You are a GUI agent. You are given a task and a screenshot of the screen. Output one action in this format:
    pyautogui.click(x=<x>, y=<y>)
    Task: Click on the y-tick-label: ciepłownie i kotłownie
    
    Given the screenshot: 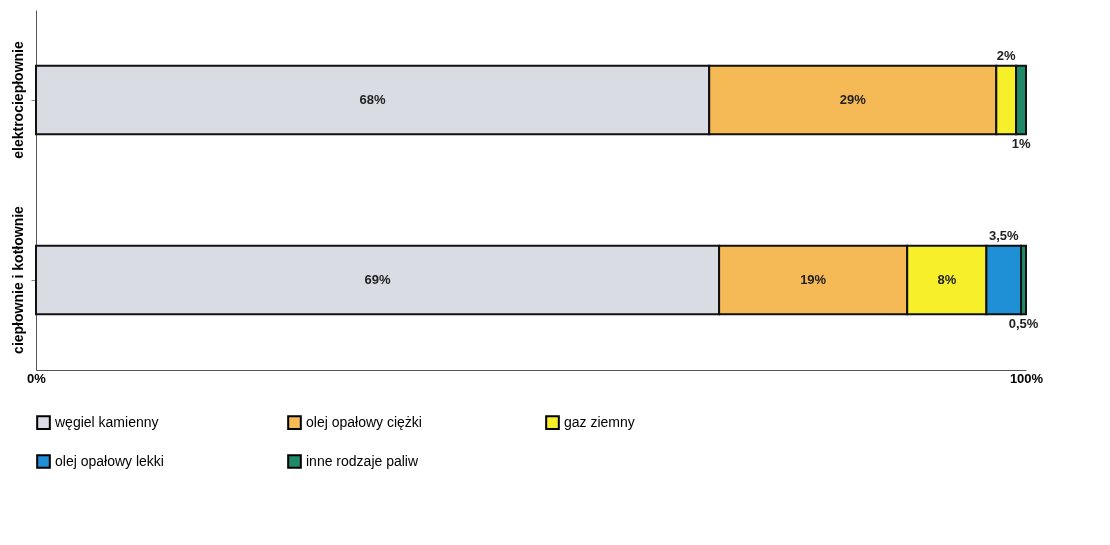 What is the action you would take?
    pyautogui.click(x=17, y=279)
    